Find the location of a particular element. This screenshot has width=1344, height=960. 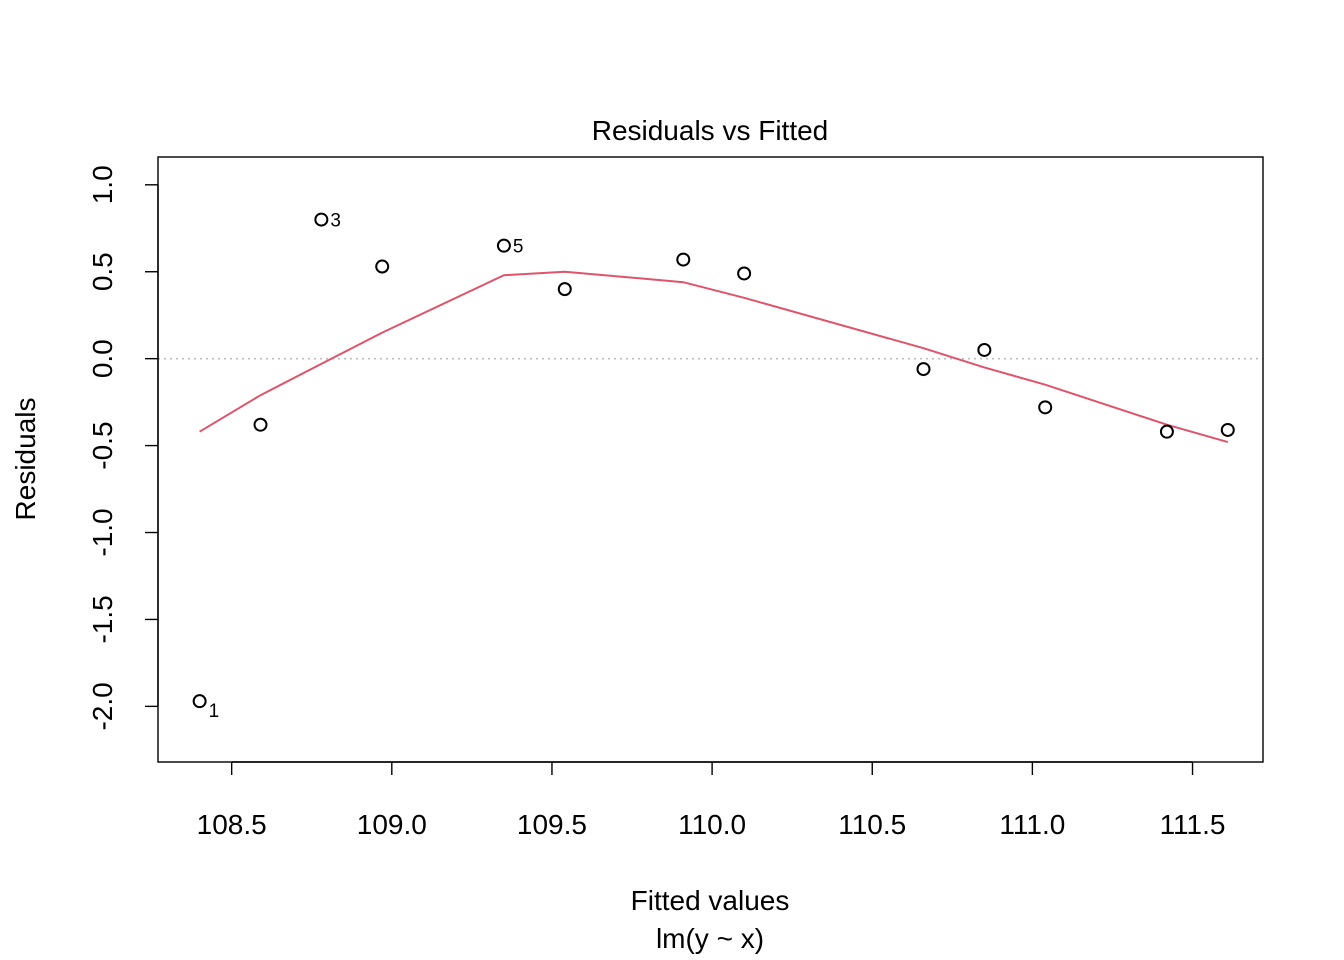

x-axis-label: Fitted values is located at coordinates (710, 900).